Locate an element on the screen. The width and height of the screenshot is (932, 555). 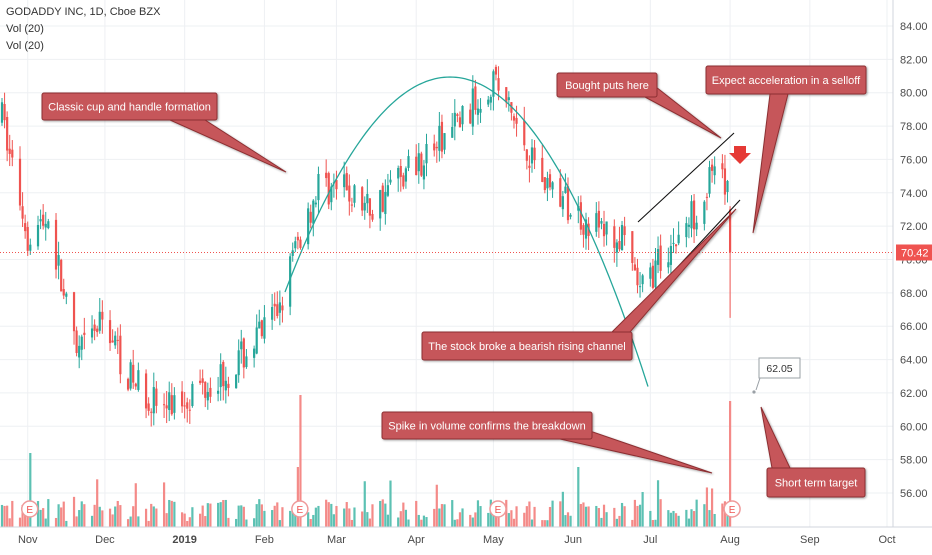
y-tick-label: 66.00 is located at coordinates (914, 327).